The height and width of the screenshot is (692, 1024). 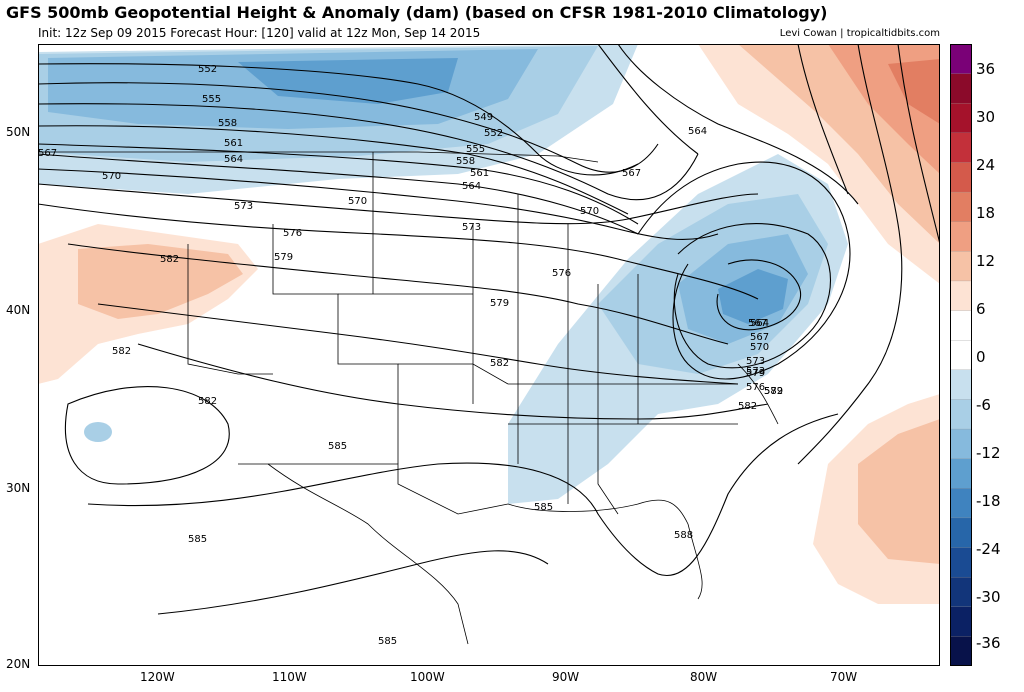 What do you see at coordinates (986, 69) in the screenshot?
I see `colorbar-label: 36` at bounding box center [986, 69].